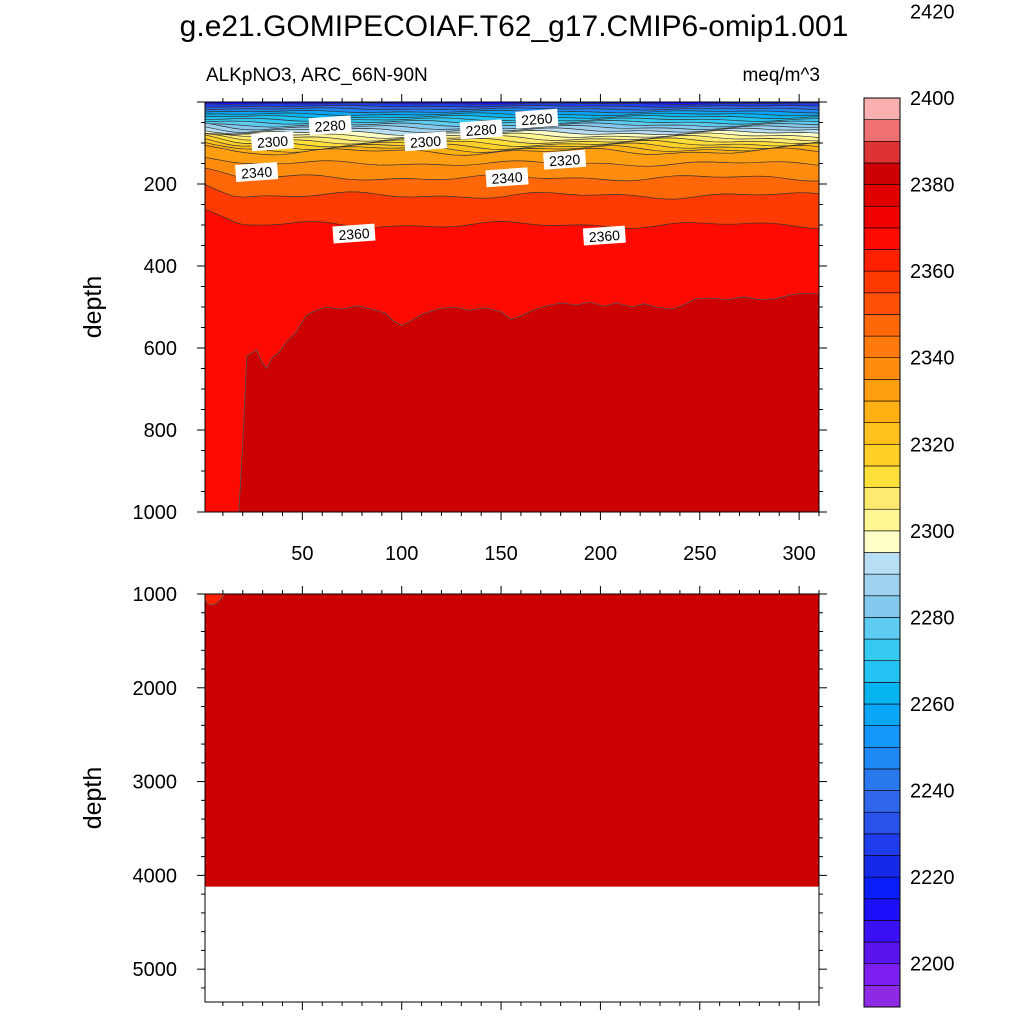 Image resolution: width=1024 pixels, height=1024 pixels. What do you see at coordinates (93, 307) in the screenshot?
I see `upper-depth-label: depth` at bounding box center [93, 307].